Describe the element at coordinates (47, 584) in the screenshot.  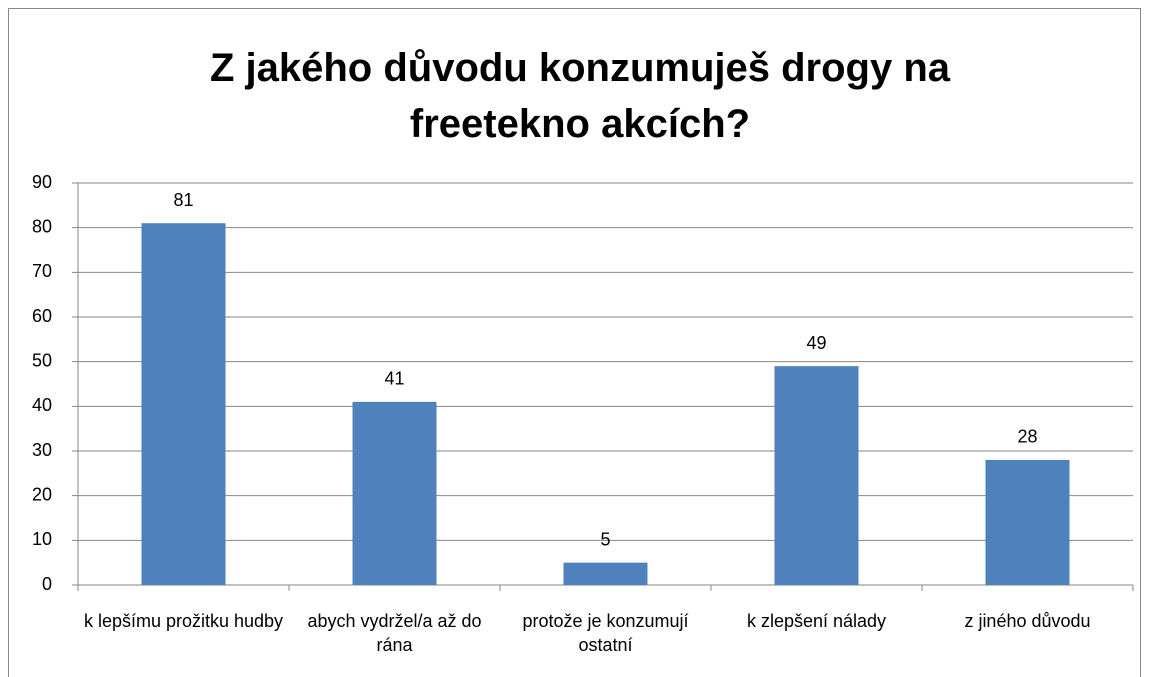
I see `y-tick-label: 0` at that location.